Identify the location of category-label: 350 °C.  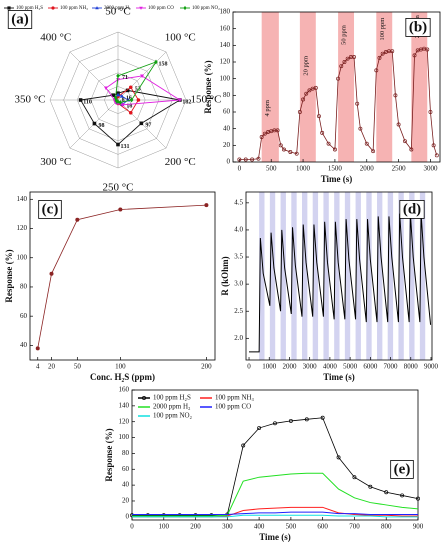
(30, 100).